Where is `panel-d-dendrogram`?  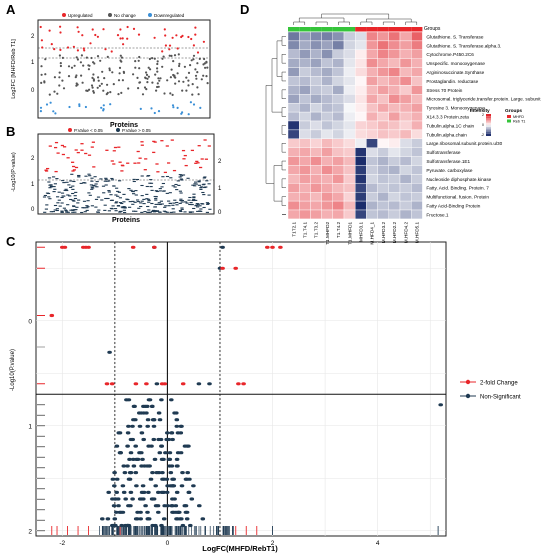 panel-d-dendrogram is located at coordinates (341, 114).